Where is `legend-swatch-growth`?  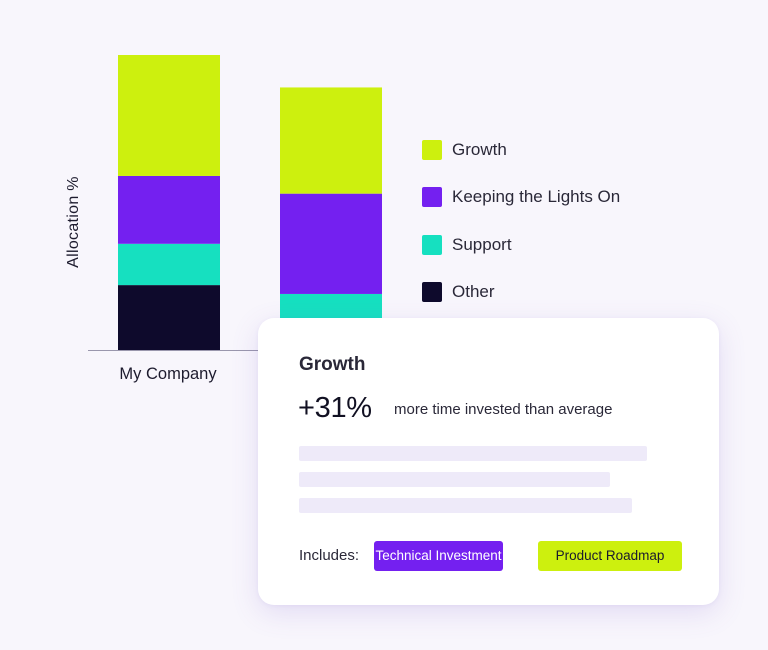
legend-swatch-growth is located at coordinates (432, 149).